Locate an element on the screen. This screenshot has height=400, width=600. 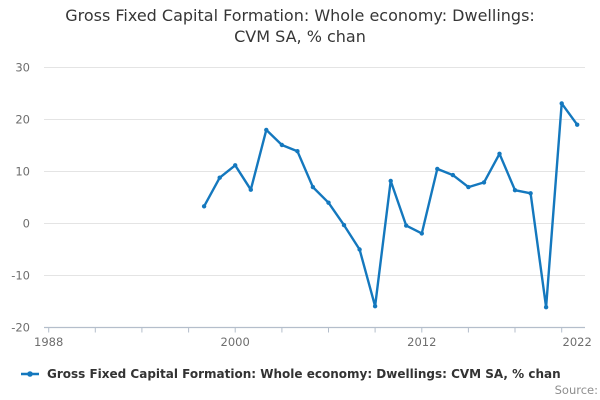
y-tick-label: 20 is located at coordinates (22, 120).